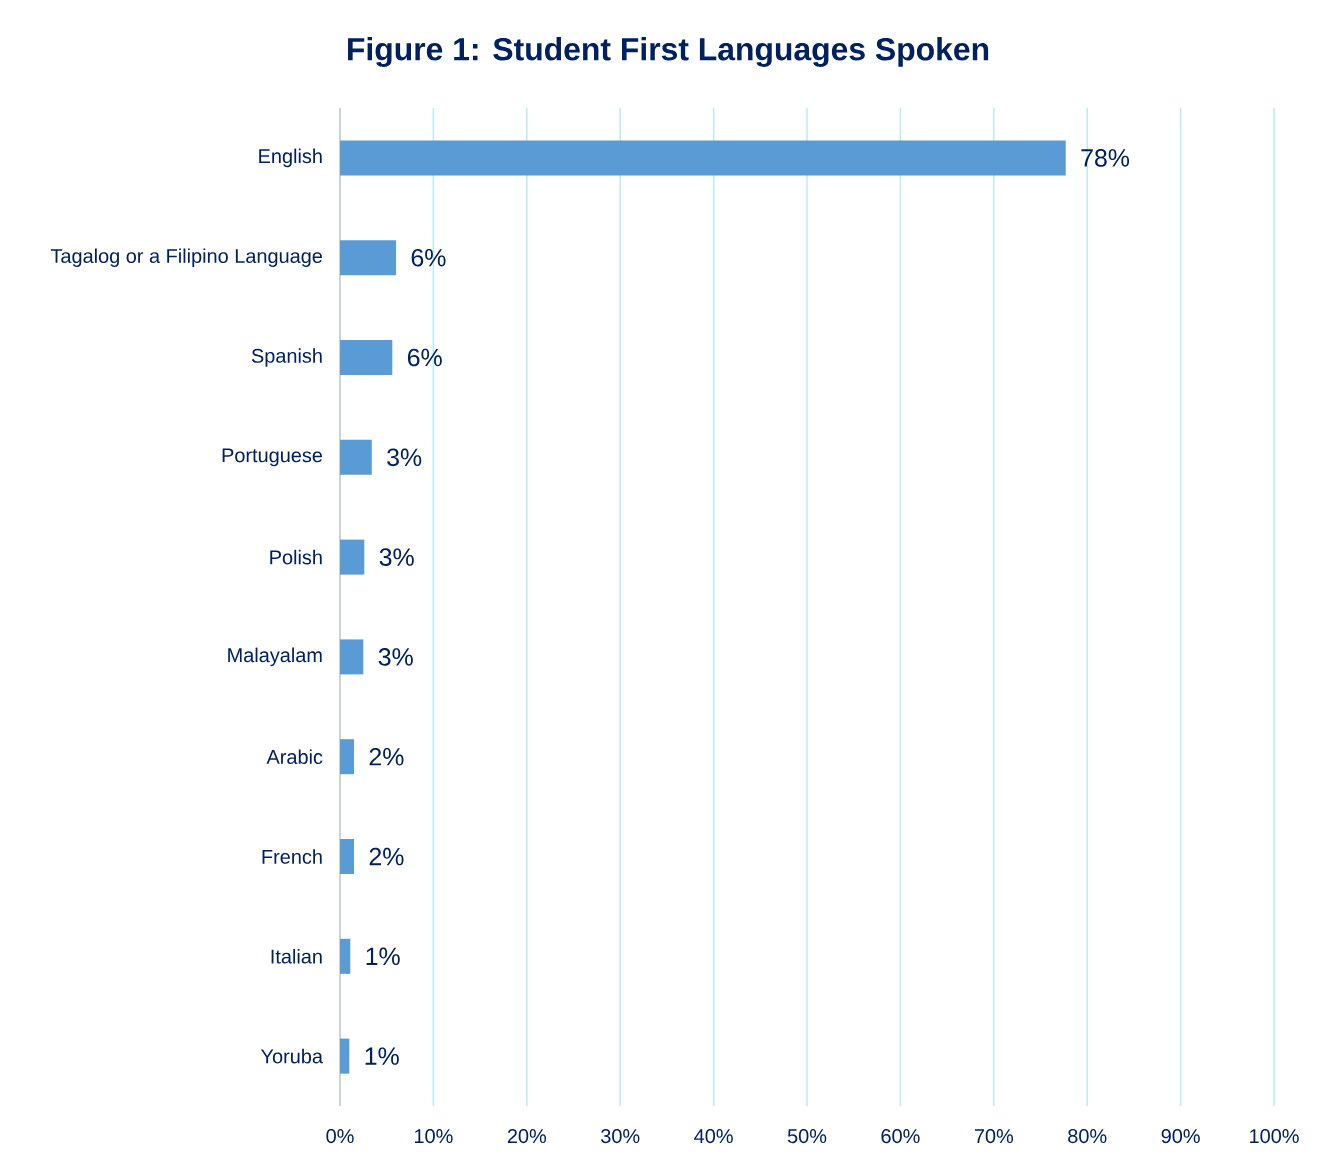 Image resolution: width=1328 pixels, height=1163 pixels. What do you see at coordinates (286, 357) in the screenshot?
I see `y-tick-label: Spanish` at bounding box center [286, 357].